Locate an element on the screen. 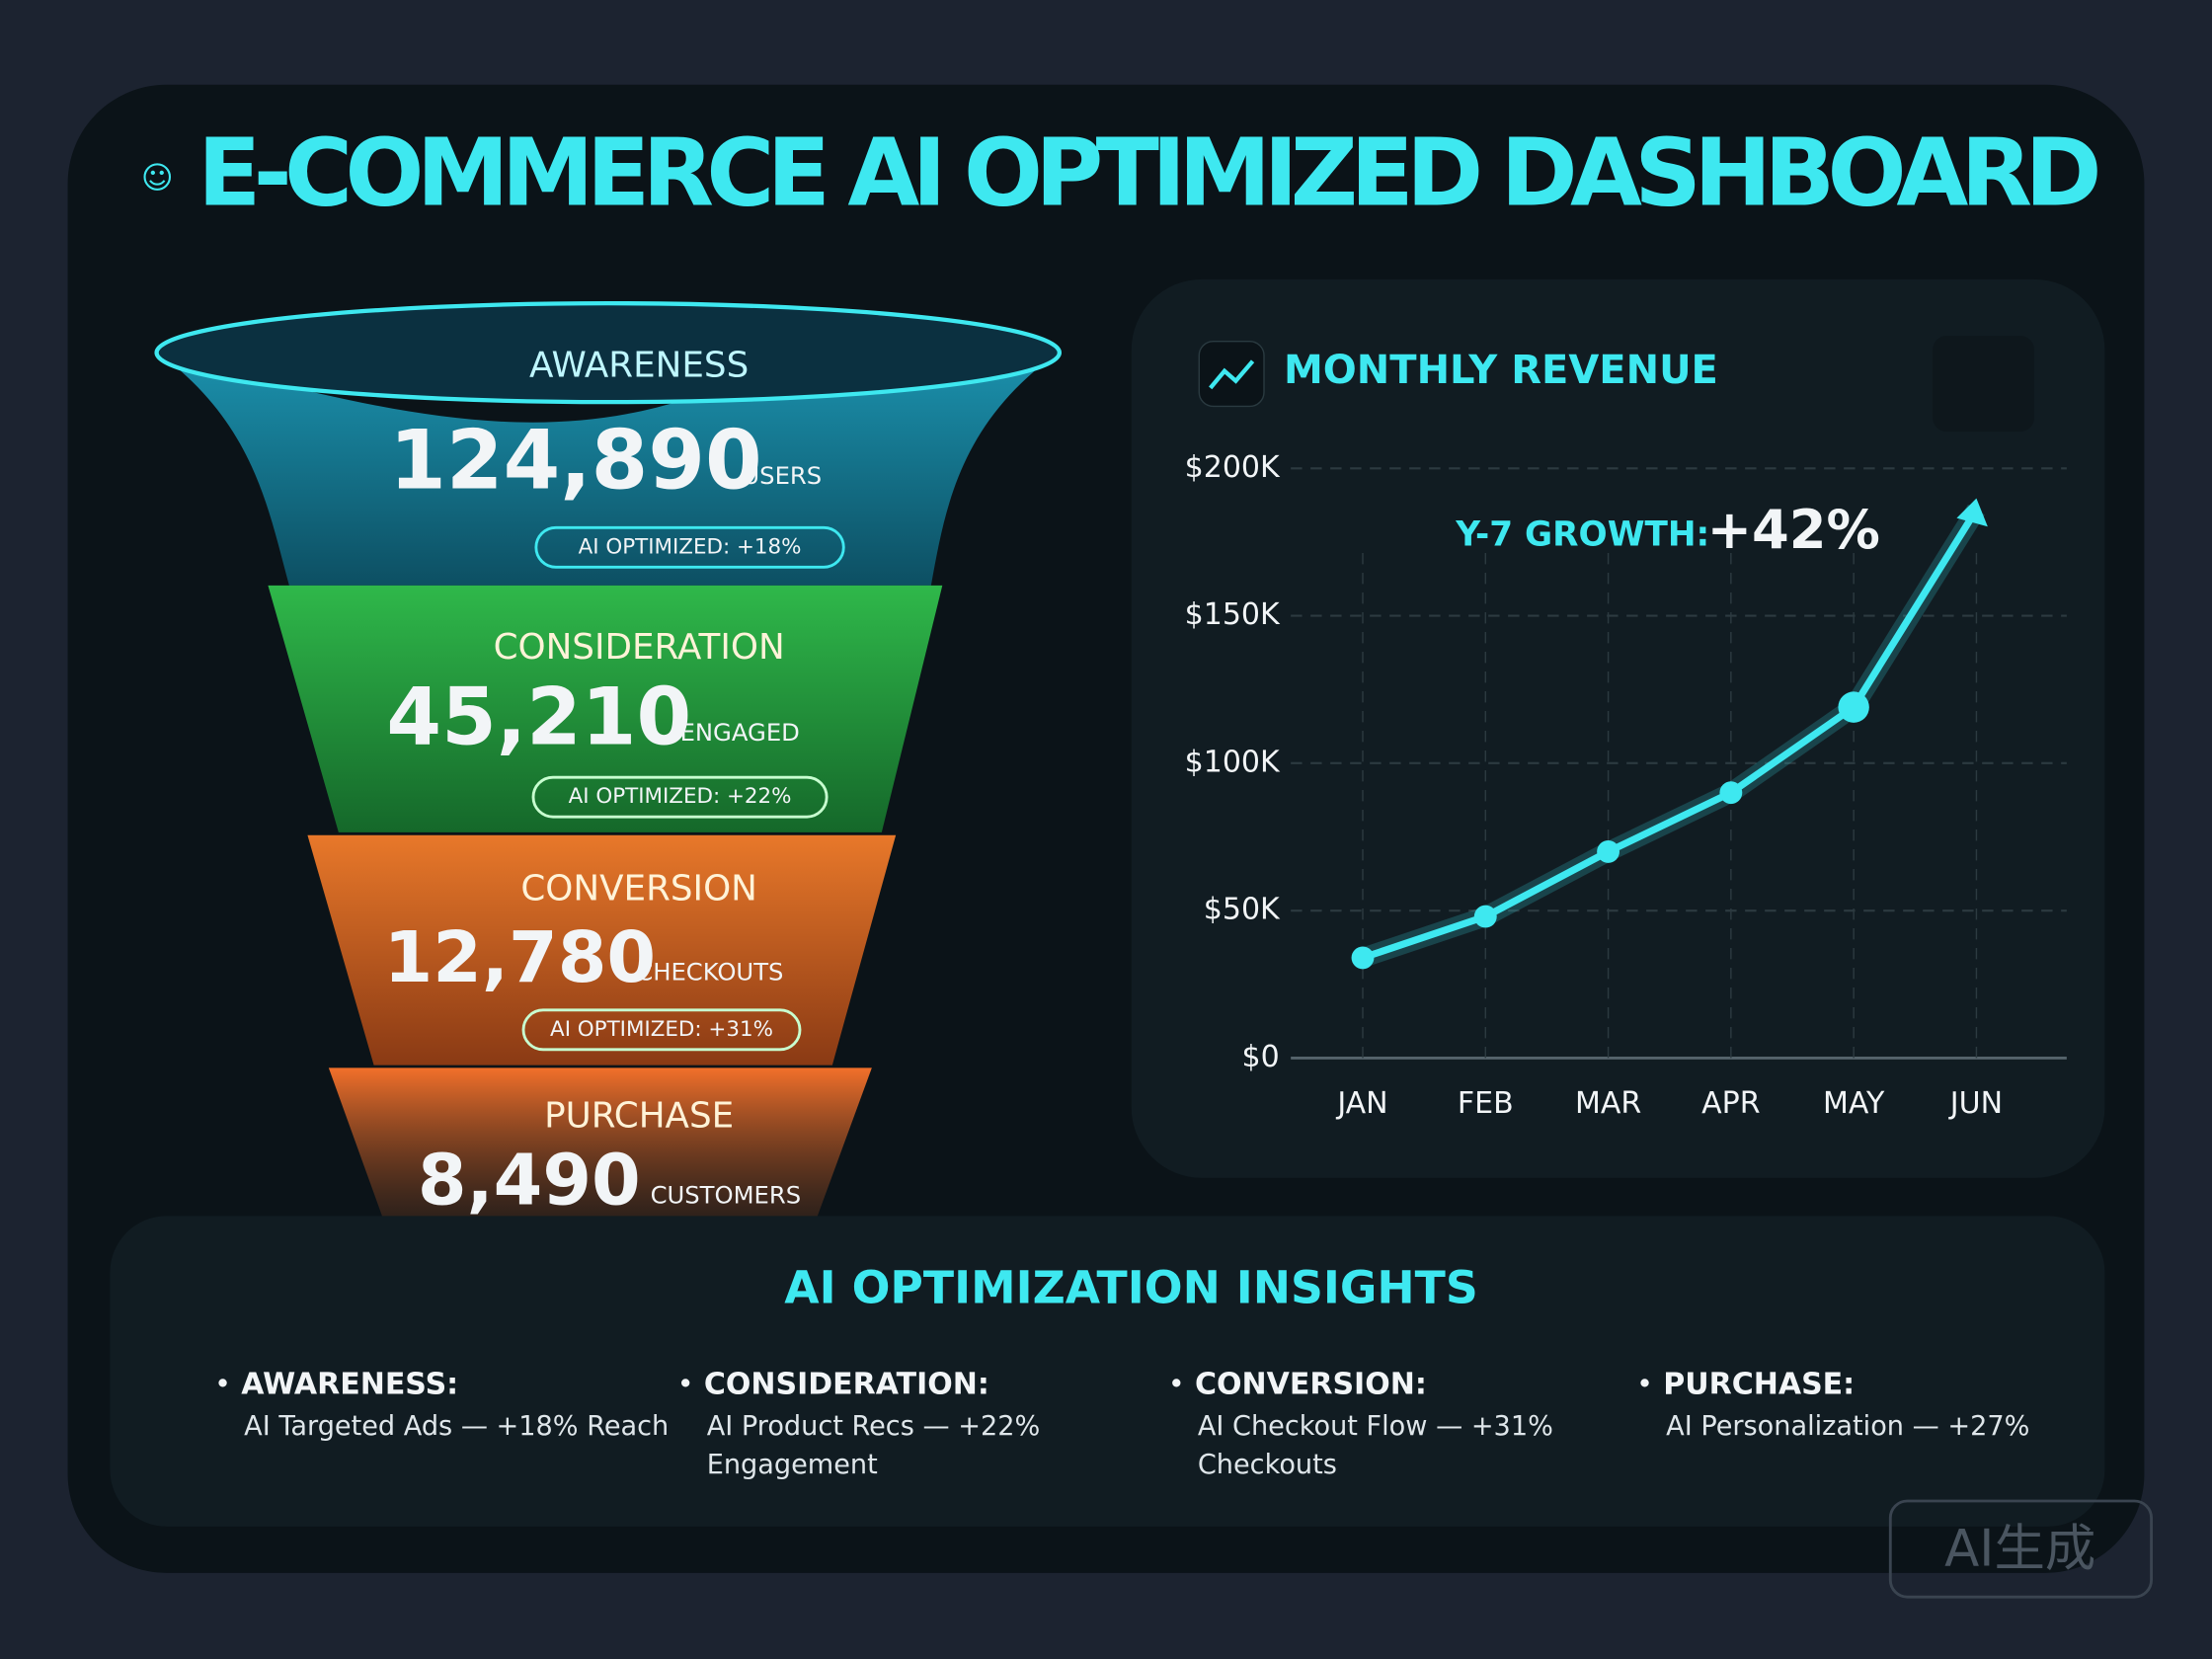  stage-unit: USERS is located at coordinates (782, 476).